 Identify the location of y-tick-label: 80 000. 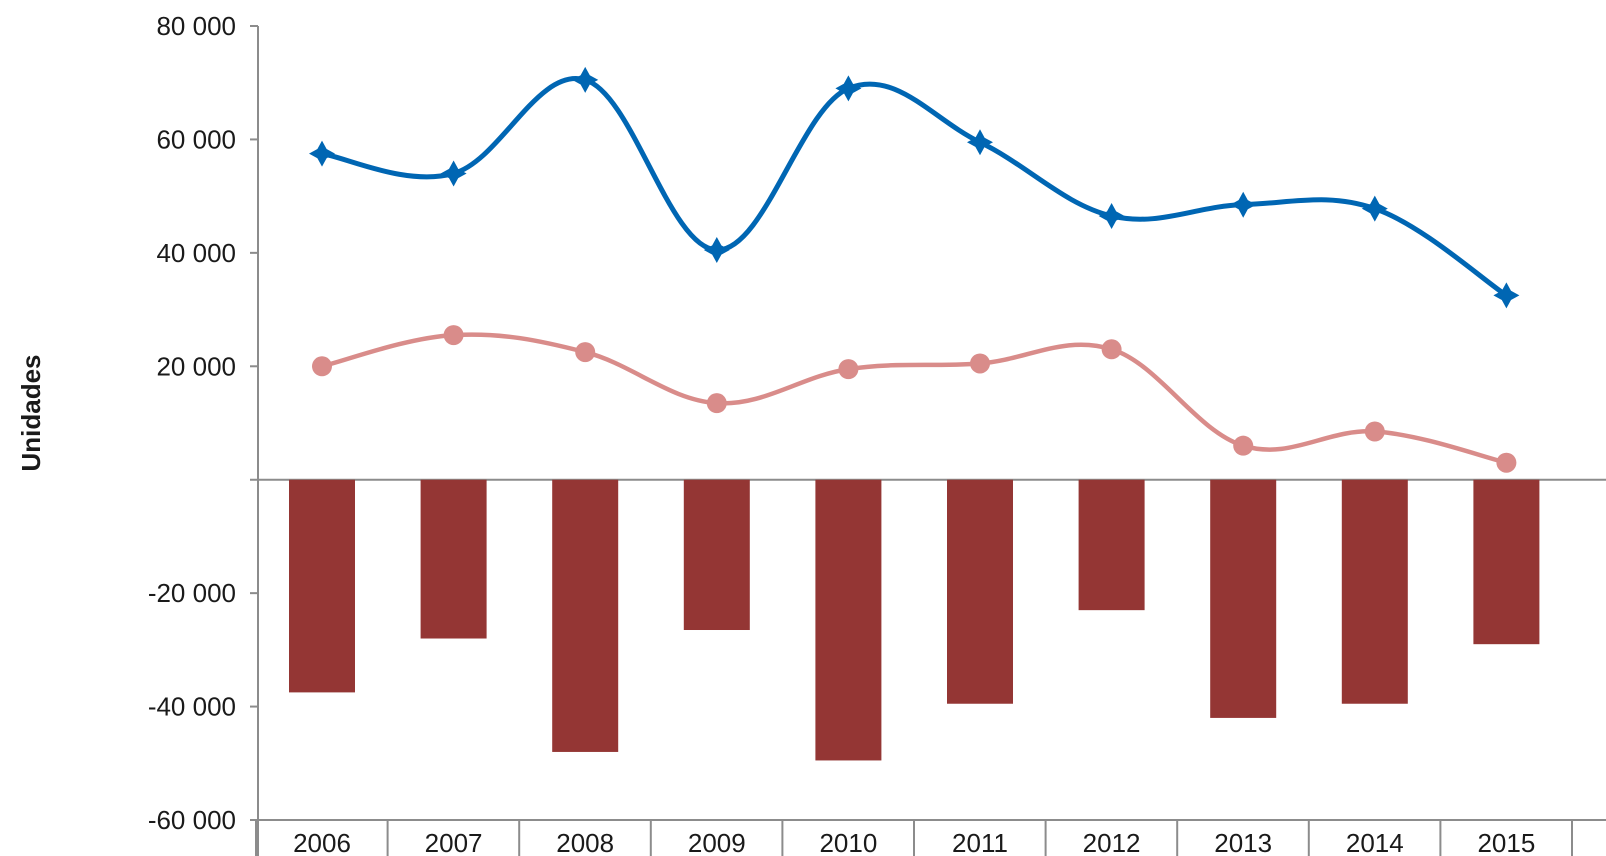
(196, 26).